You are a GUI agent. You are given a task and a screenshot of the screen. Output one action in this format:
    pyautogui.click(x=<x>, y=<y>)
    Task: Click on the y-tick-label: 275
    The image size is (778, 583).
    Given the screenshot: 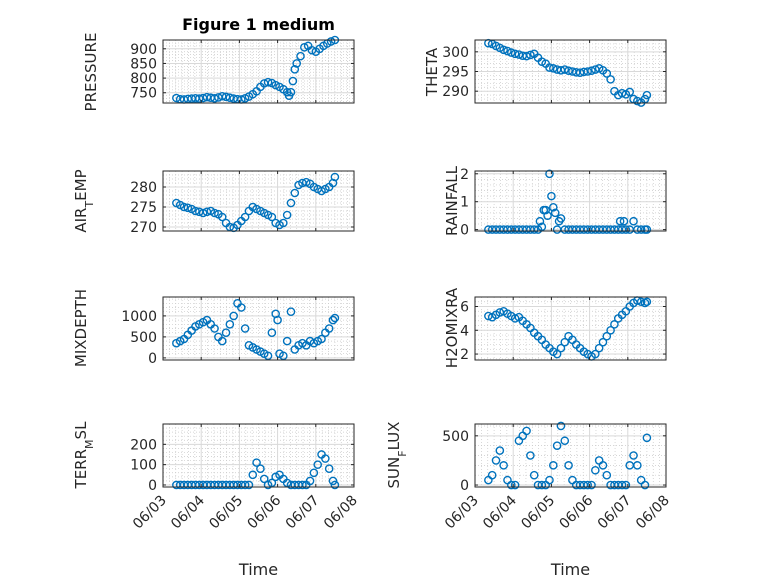 What is the action you would take?
    pyautogui.click(x=143, y=208)
    